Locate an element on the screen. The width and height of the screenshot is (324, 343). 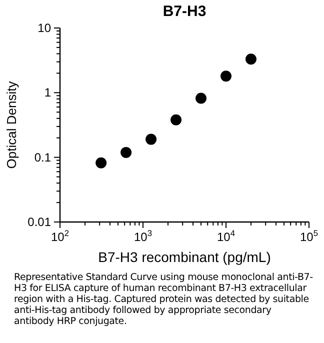
y-tick-label: 1 is located at coordinates (48, 93).